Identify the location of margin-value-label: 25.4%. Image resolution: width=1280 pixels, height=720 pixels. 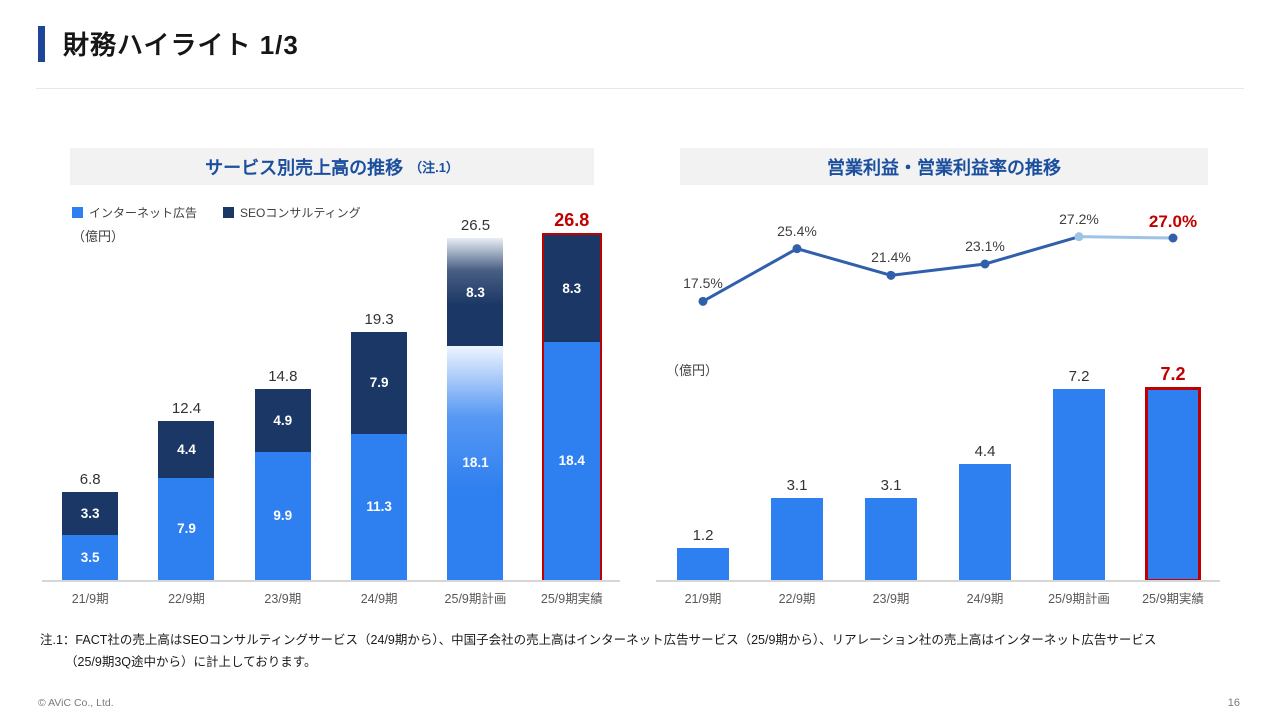
(797, 230).